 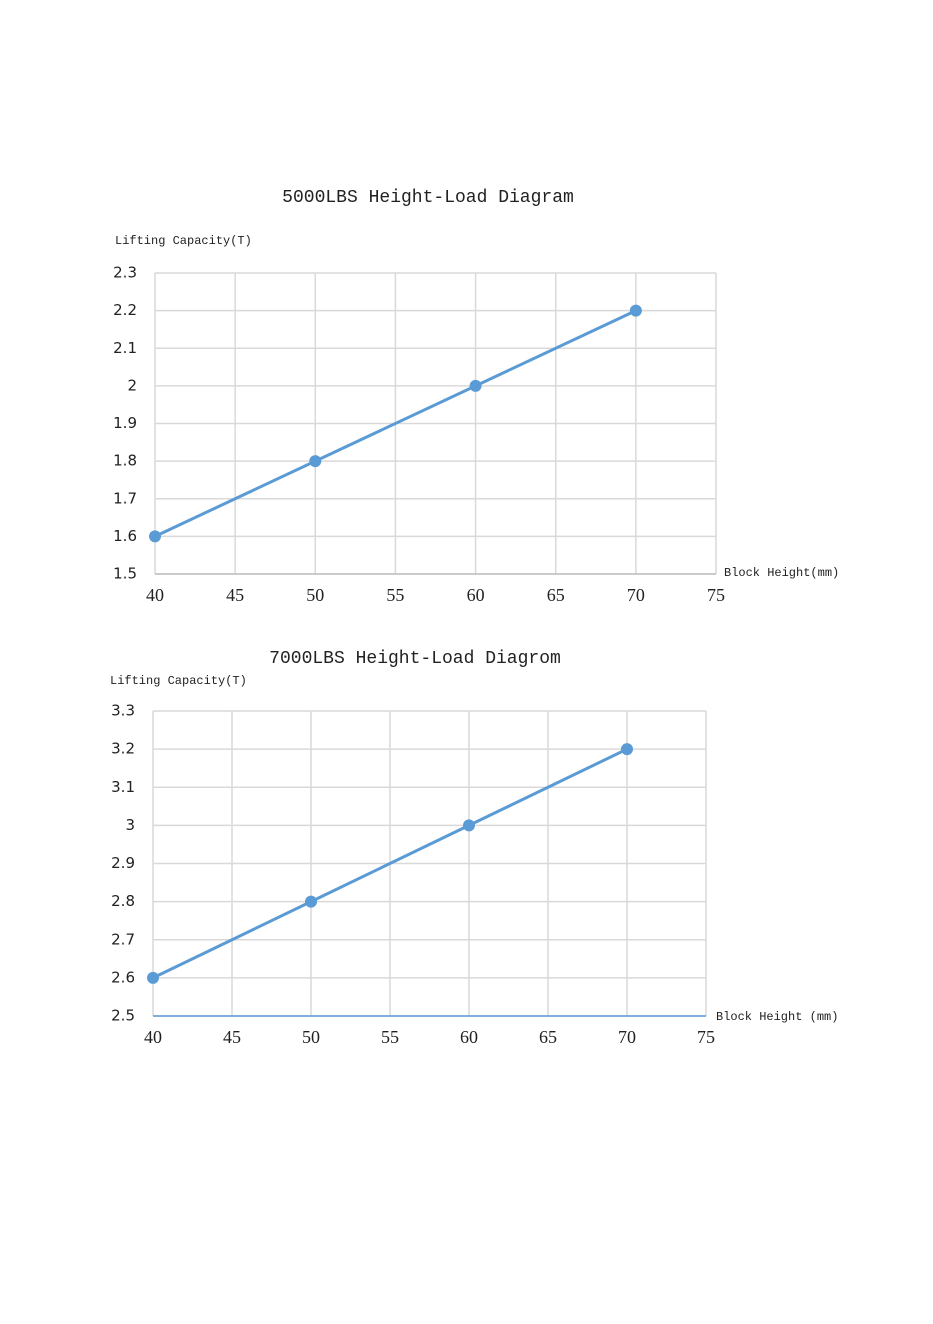 What do you see at coordinates (125, 574) in the screenshot?
I see `y-tick-label: 1.5` at bounding box center [125, 574].